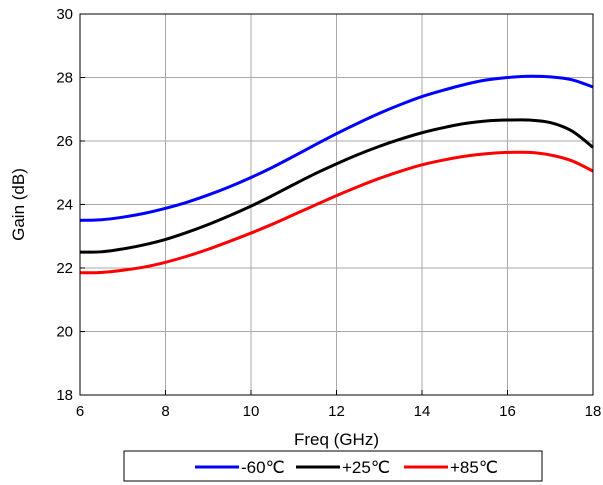 The image size is (603, 485). I want to click on y-axis-title: Gain (dB), so click(18, 204).